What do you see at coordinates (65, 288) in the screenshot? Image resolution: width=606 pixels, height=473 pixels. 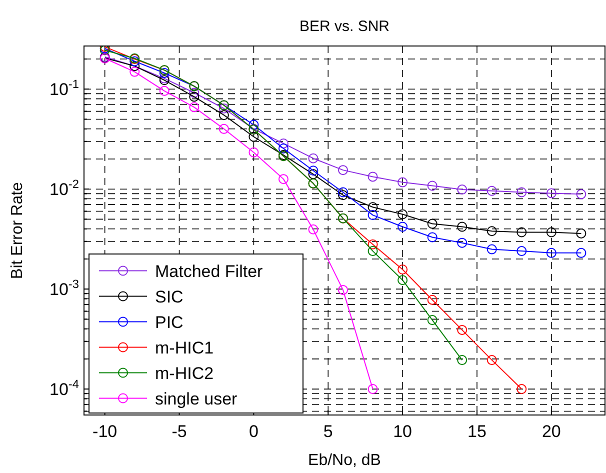 I see `y-tick-label: 10$^{-3}$` at bounding box center [65, 288].